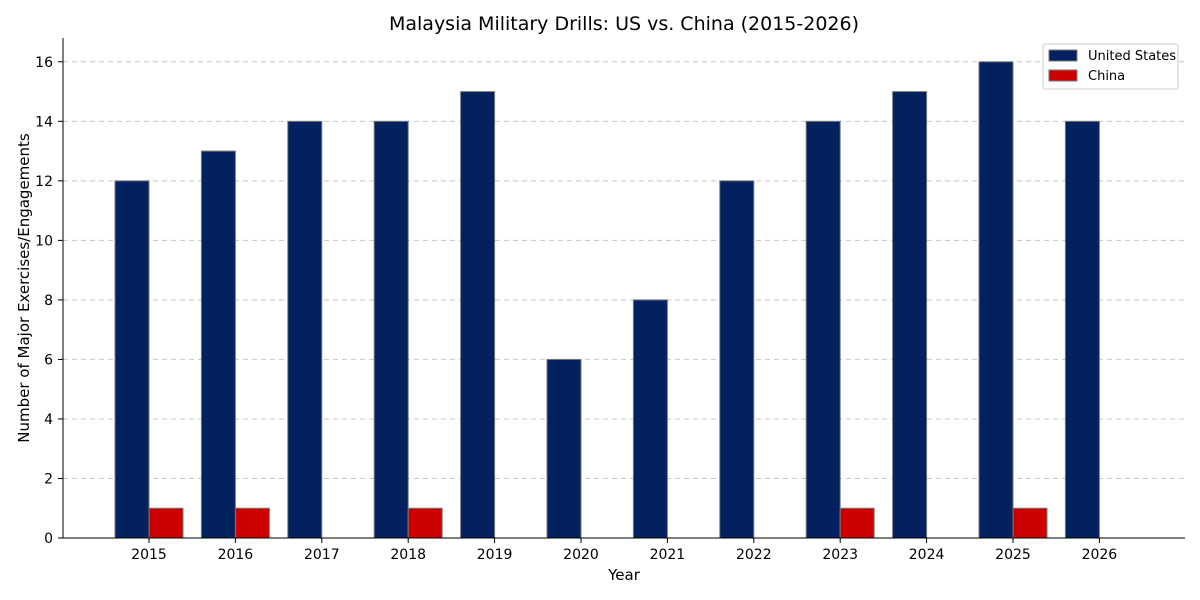 This screenshot has height=600, width=1200. Describe the element at coordinates (857, 523) in the screenshot. I see `bar-china-2023` at that location.